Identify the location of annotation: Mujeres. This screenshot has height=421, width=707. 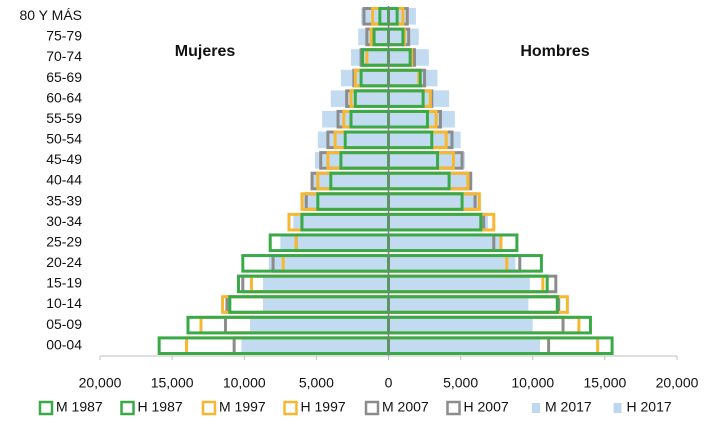
(205, 51).